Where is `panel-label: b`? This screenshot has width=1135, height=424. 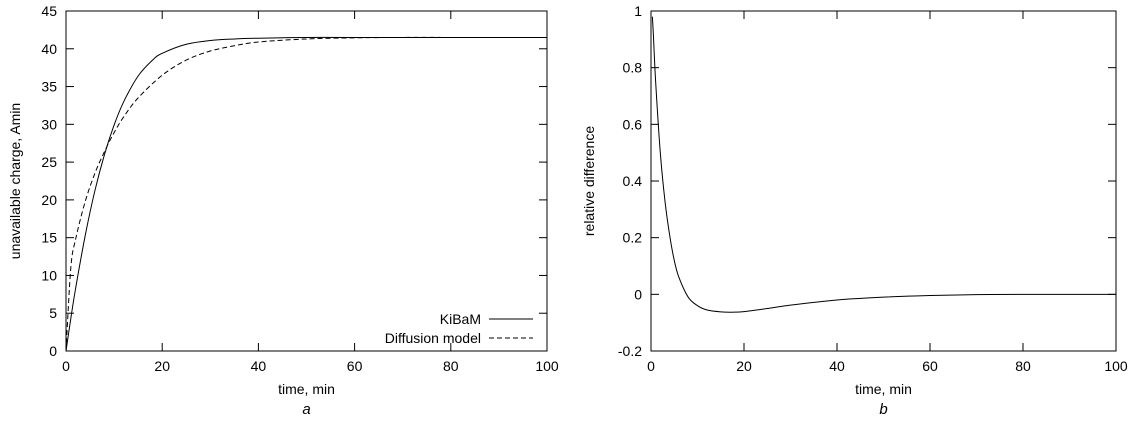 panel-label: b is located at coordinates (883, 409).